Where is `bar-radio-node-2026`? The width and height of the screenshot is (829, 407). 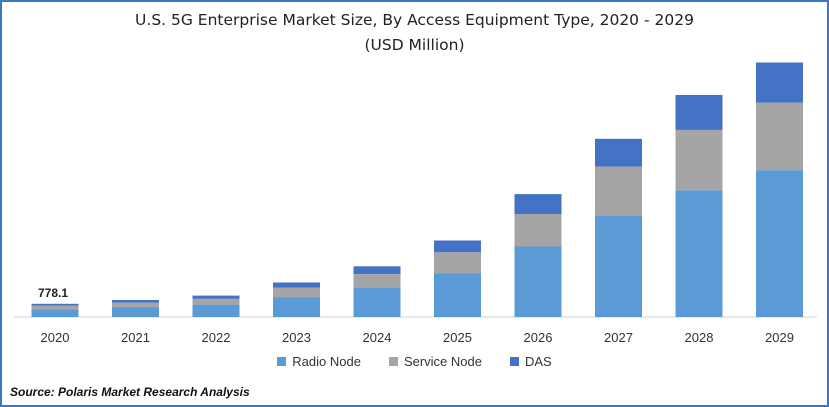 bar-radio-node-2026 is located at coordinates (538, 281).